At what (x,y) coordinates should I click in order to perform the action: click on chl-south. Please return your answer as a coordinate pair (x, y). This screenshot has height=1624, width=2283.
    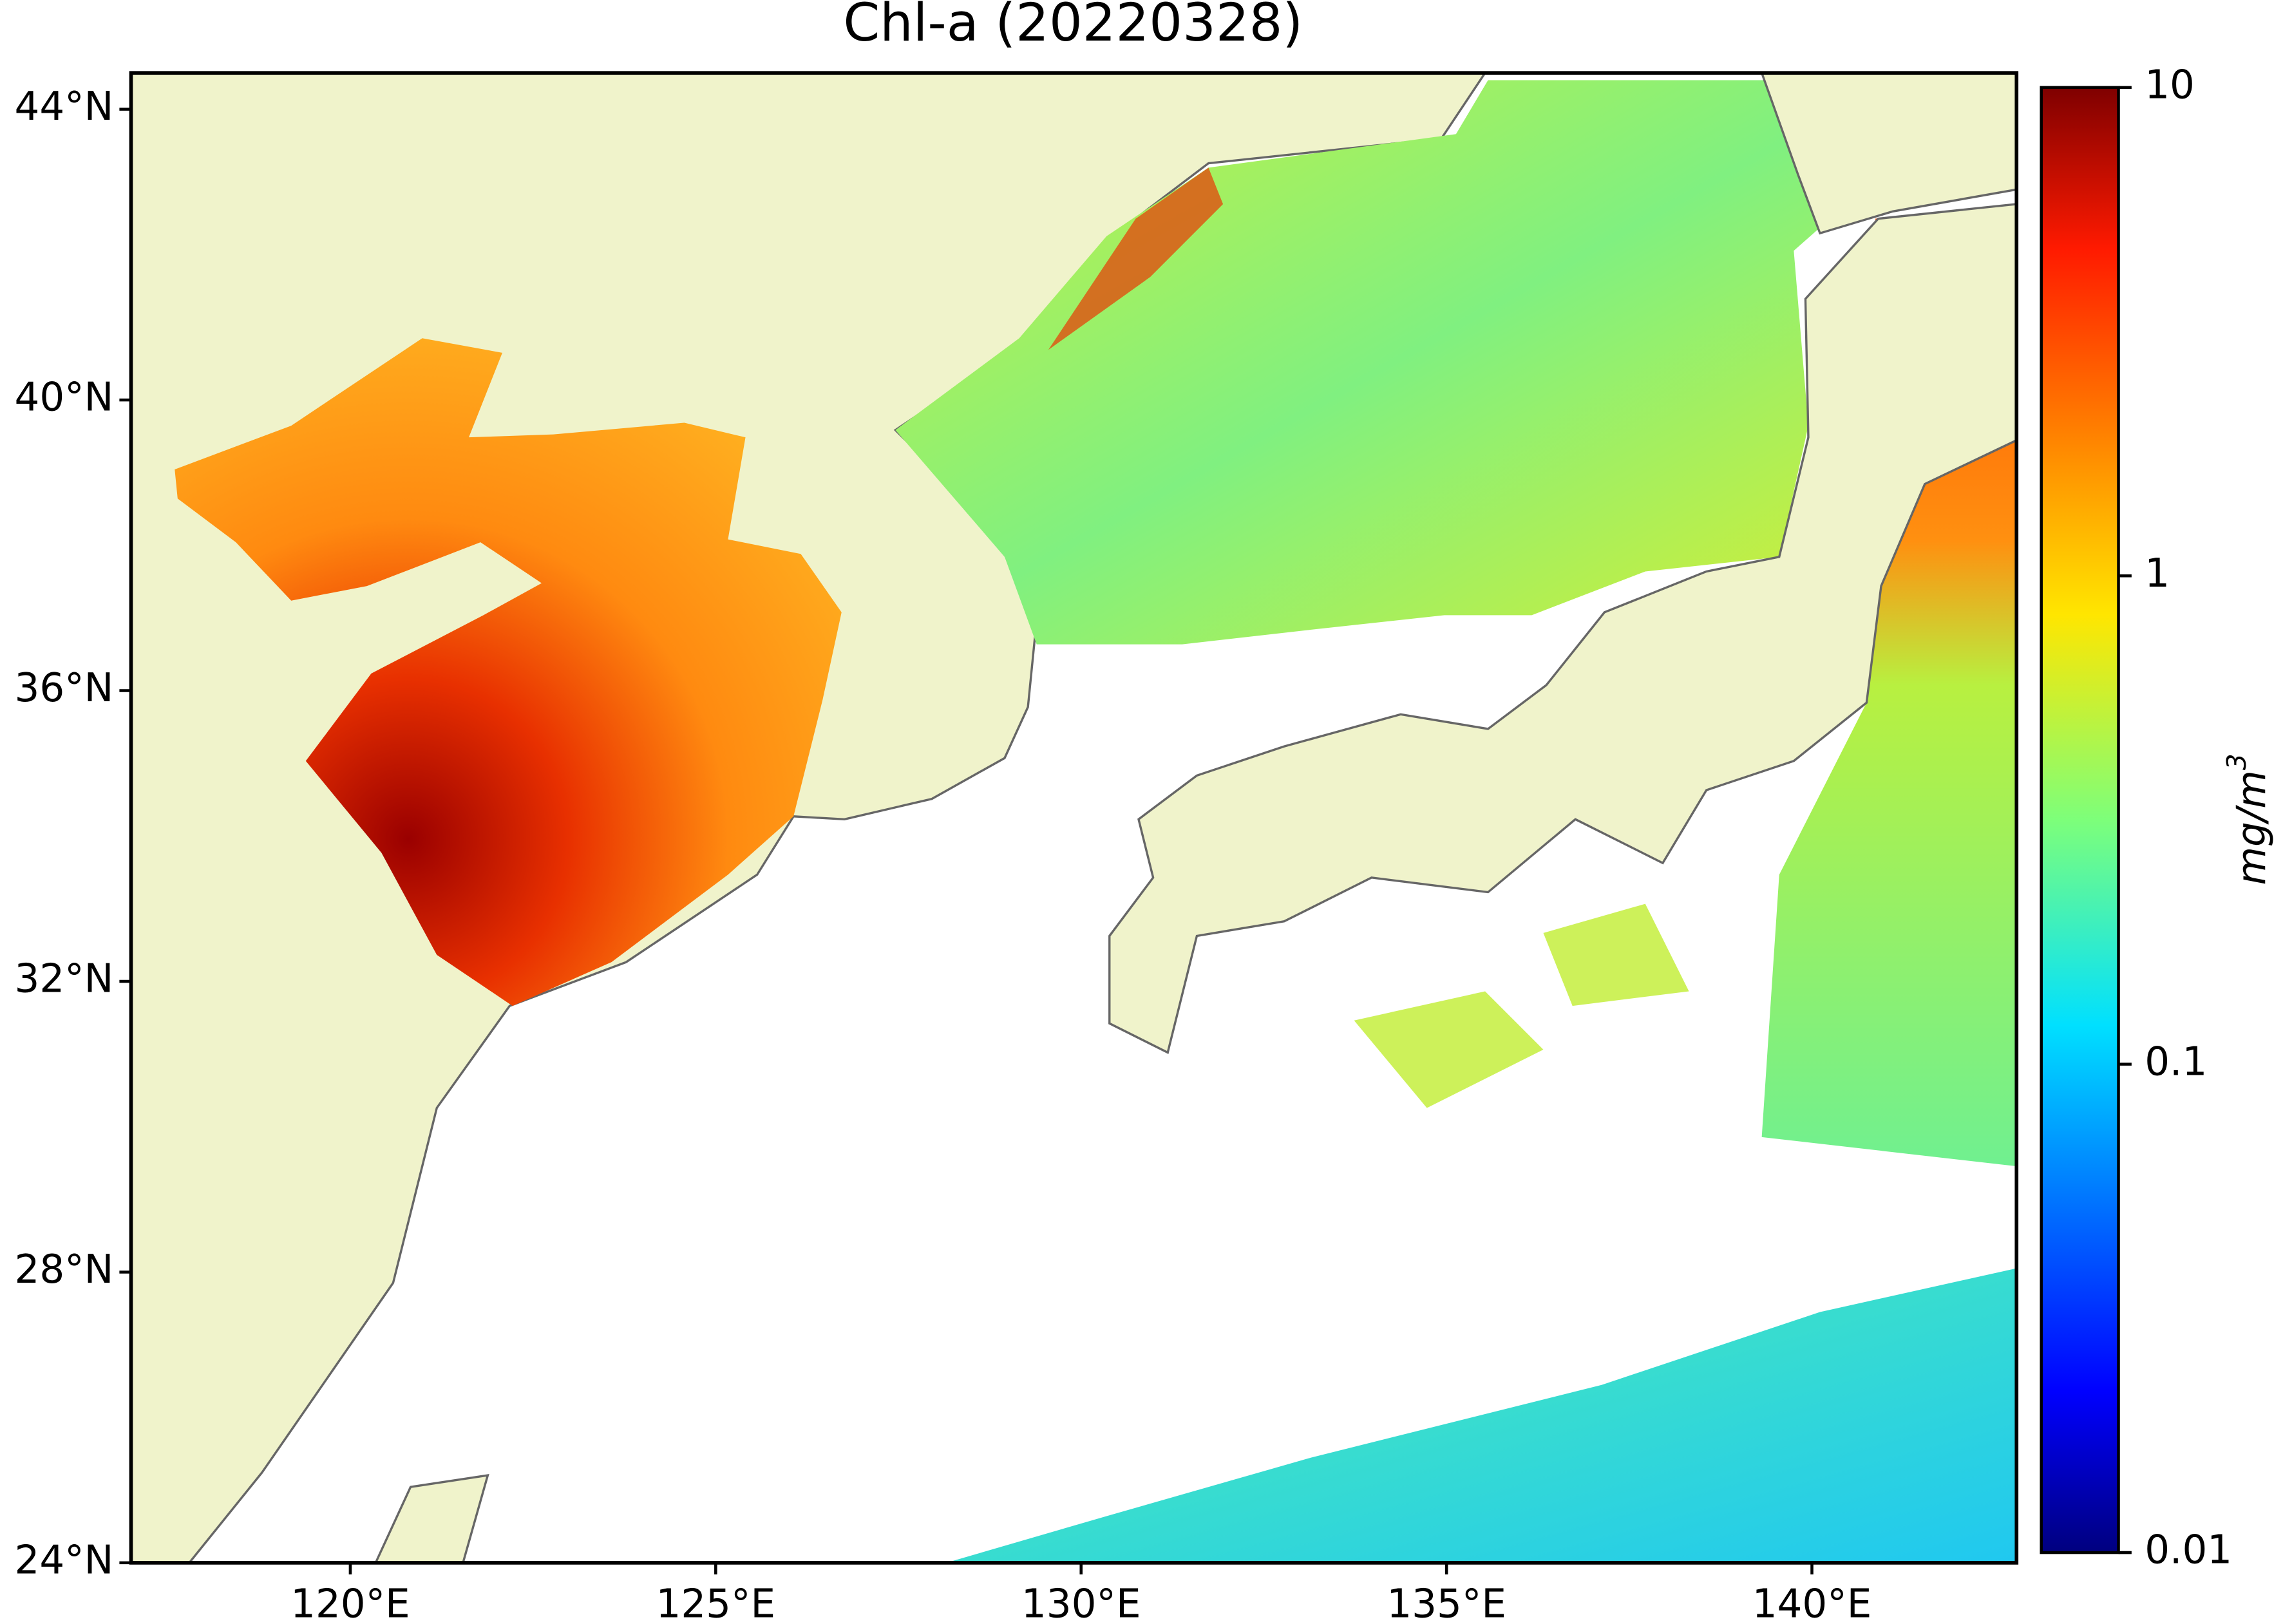
    Looking at the image, I should click on (1481, 1416).